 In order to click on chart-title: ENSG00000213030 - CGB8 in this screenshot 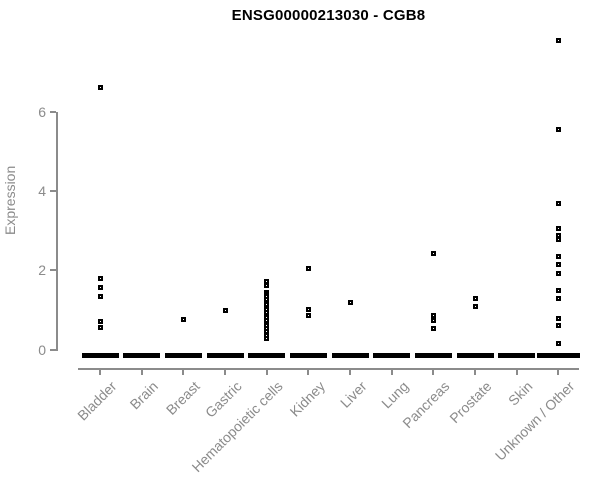, I will do `click(328, 15)`.